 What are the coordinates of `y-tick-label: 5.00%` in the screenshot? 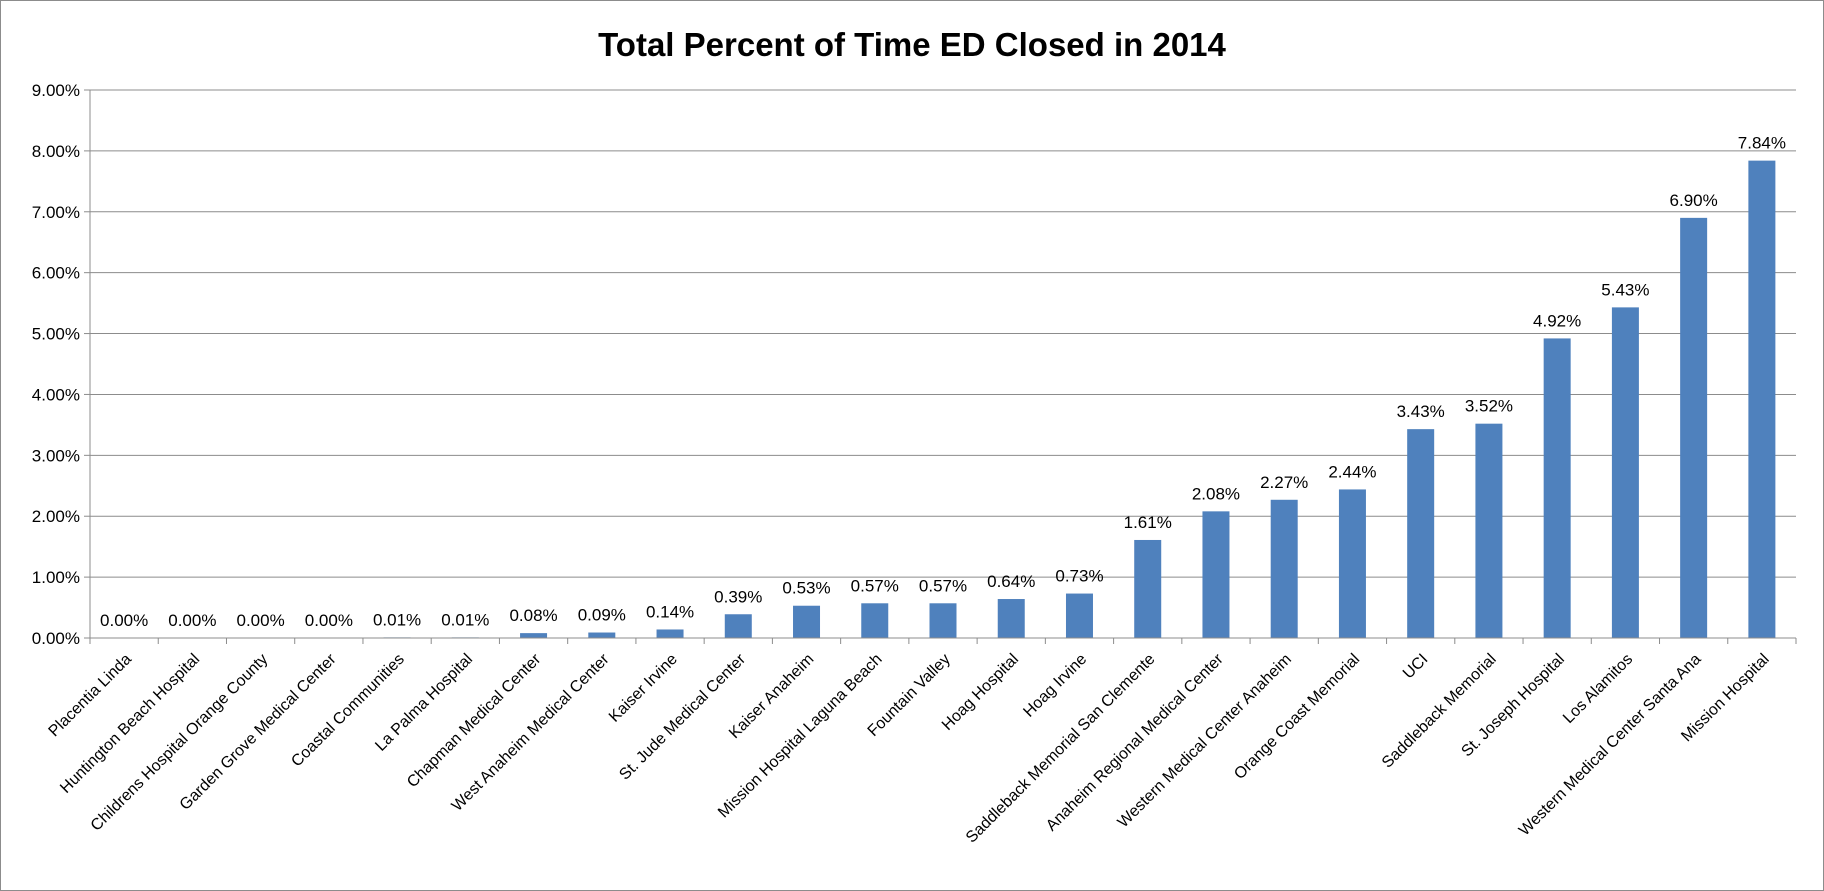 It's located at (56, 334).